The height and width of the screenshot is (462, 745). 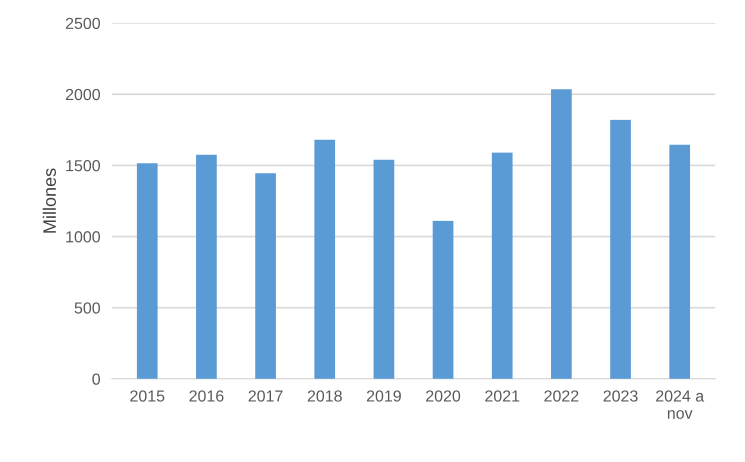 I want to click on x-tick-label: 2015, so click(x=147, y=396).